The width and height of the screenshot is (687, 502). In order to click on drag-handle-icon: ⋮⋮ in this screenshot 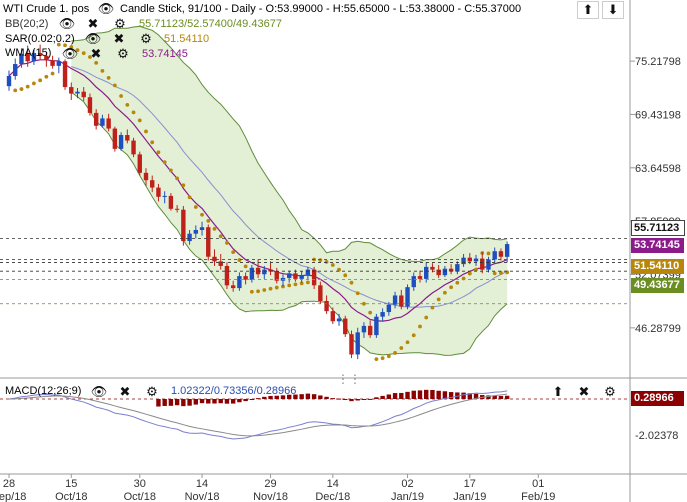, I will do `click(349, 379)`.